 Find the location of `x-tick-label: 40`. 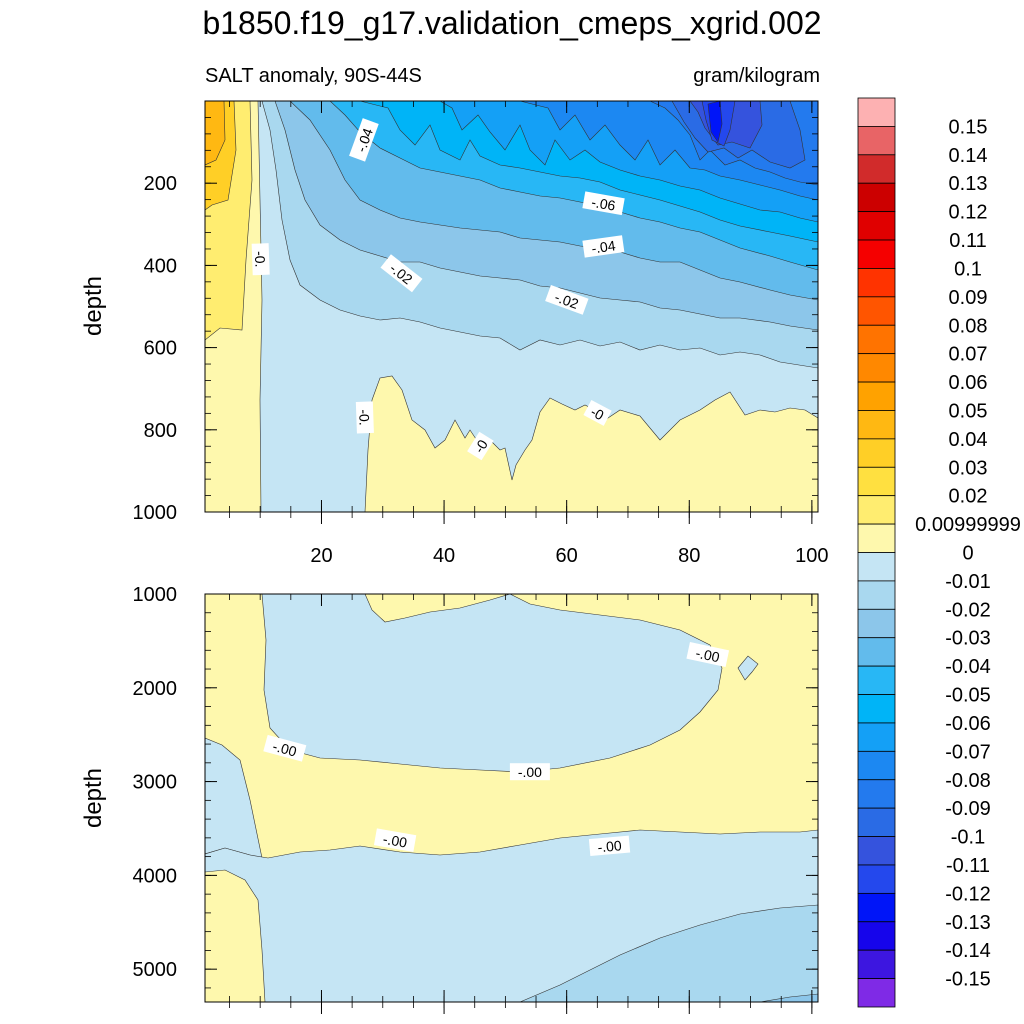

x-tick-label: 40 is located at coordinates (444, 556).